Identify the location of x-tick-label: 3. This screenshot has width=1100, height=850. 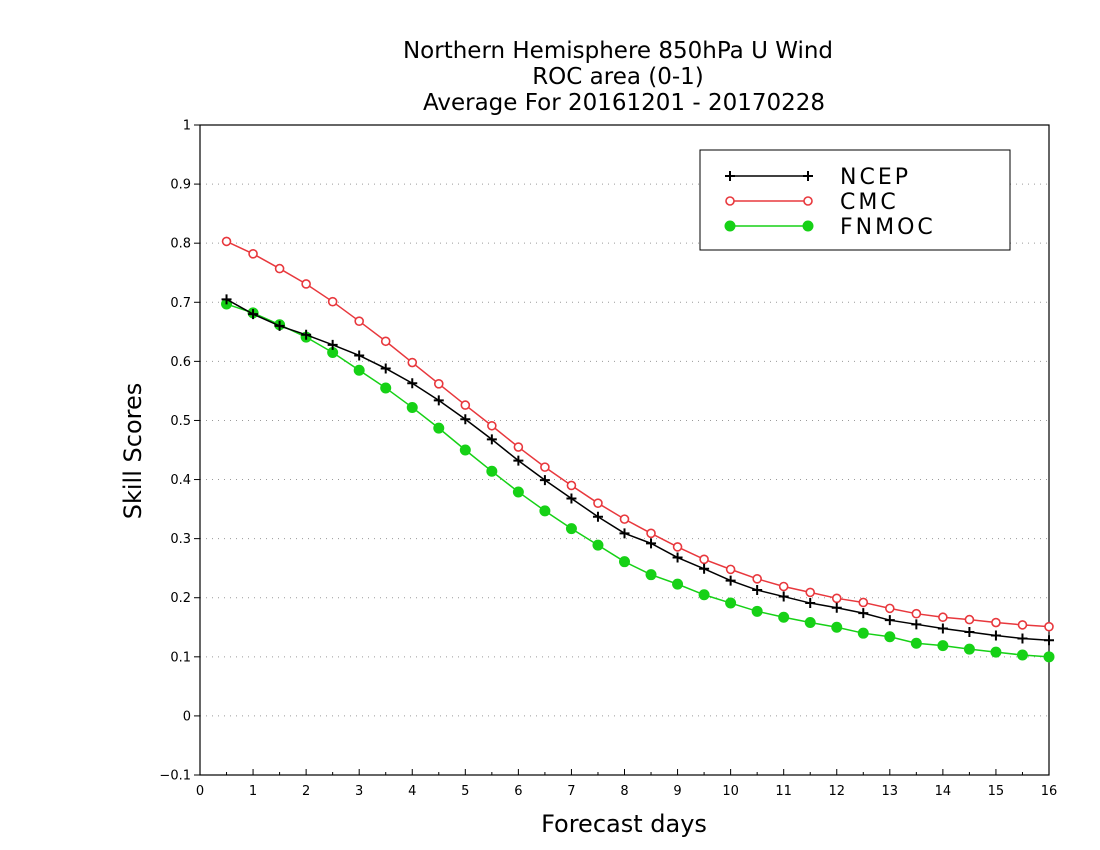
(359, 791).